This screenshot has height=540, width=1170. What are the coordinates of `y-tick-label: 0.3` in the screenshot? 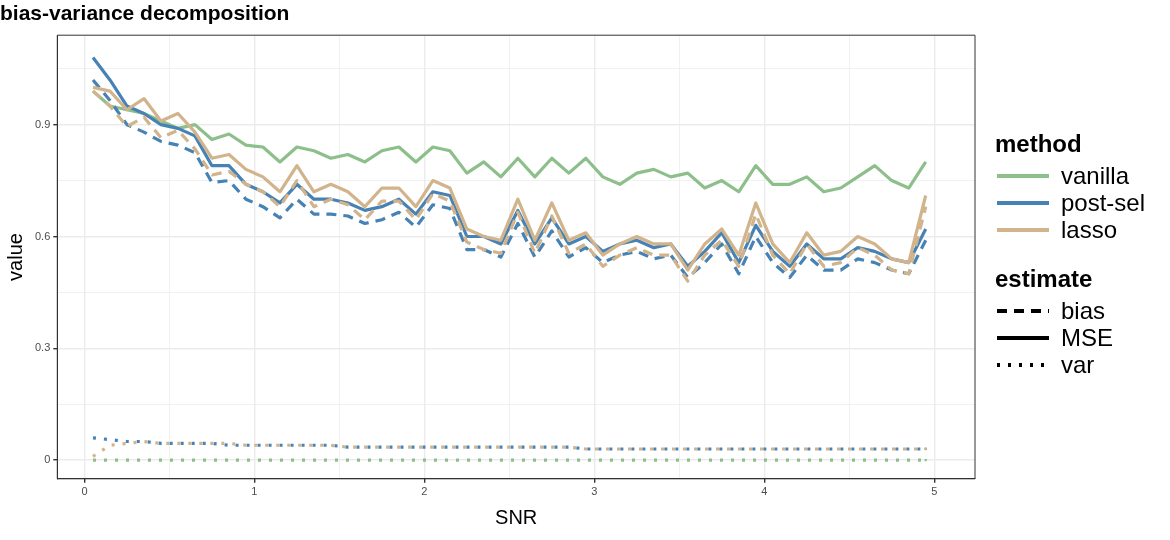 It's located at (42, 347).